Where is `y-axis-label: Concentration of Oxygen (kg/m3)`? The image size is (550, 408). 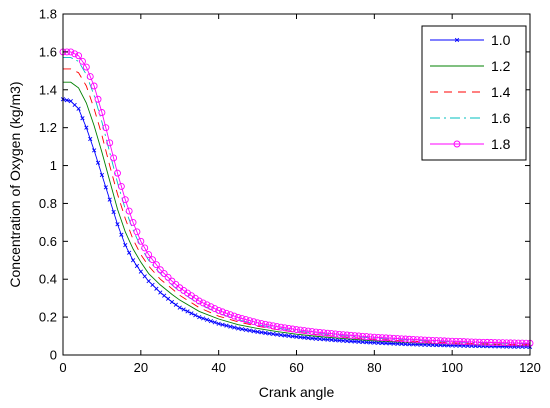 y-axis-label: Concentration of Oxygen (kg/m3) is located at coordinates (15, 184).